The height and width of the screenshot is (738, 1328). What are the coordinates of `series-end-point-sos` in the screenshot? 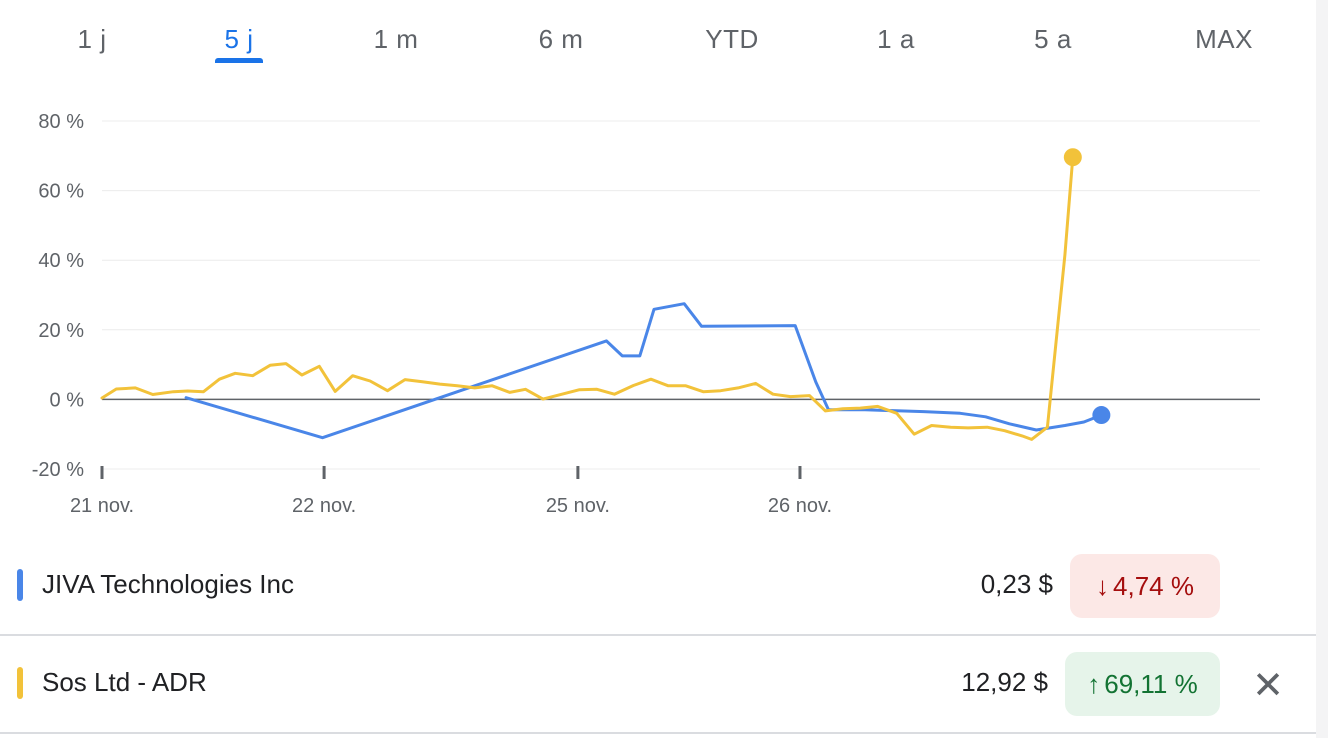 It's located at (1072, 157).